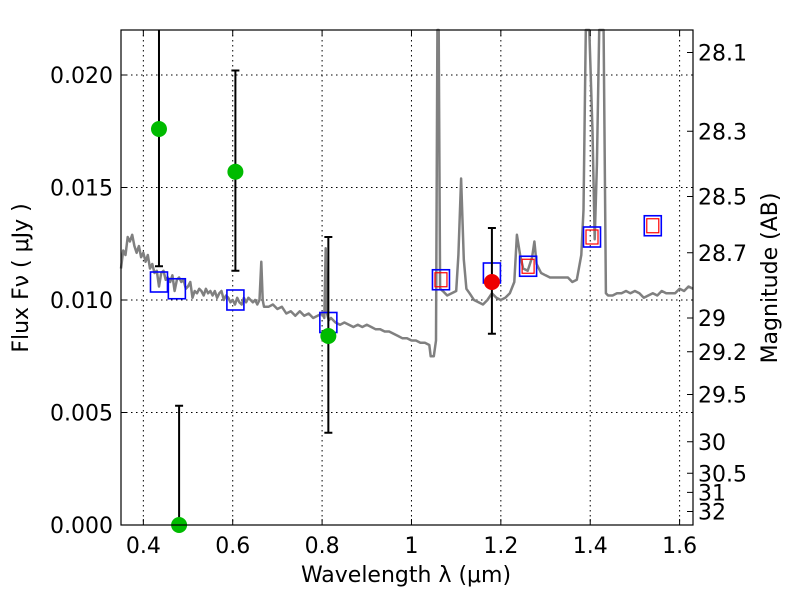 The width and height of the screenshot is (800, 600). Describe the element at coordinates (722, 54) in the screenshot. I see `y2-tick-label: 28.1` at that location.